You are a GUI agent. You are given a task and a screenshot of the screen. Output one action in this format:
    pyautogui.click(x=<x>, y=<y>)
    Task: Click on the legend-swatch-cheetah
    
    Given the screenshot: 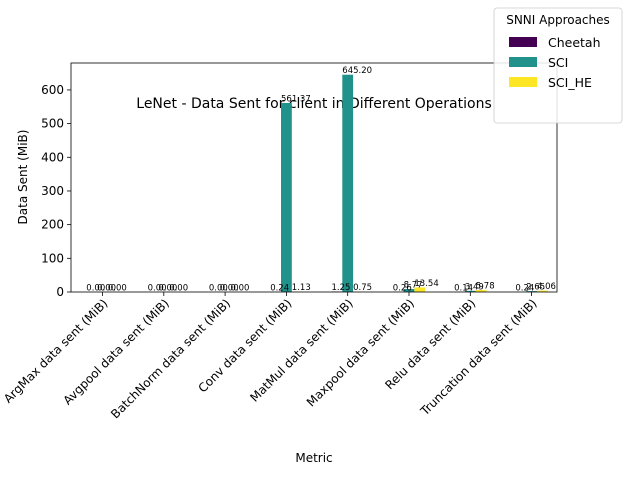 What is the action you would take?
    pyautogui.click(x=523, y=42)
    